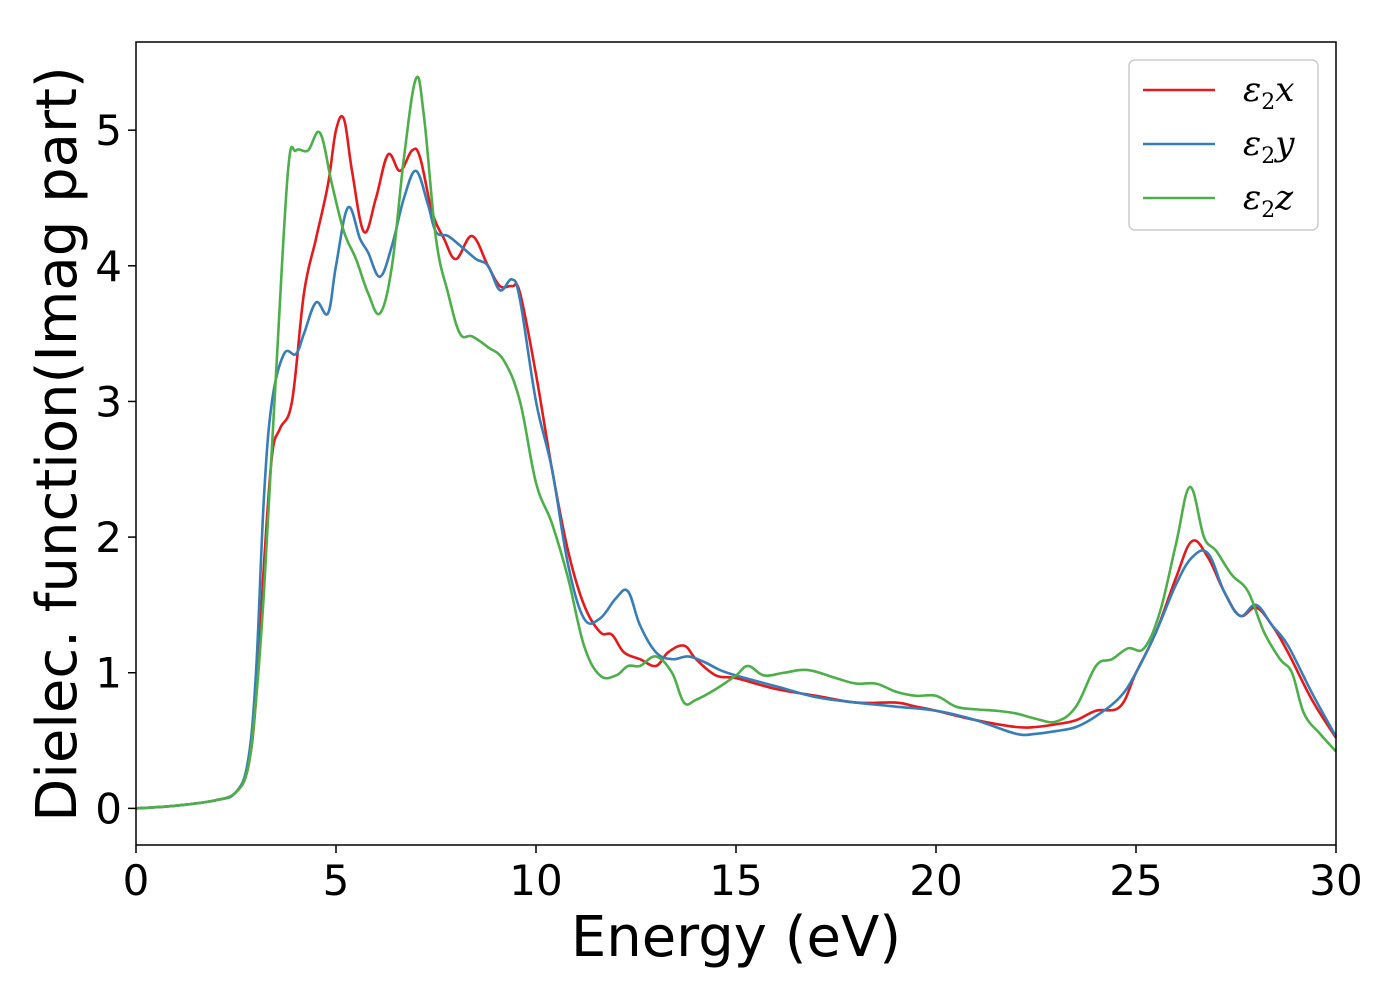  What do you see at coordinates (57, 444) in the screenshot?
I see `y-axis-label: Dielec. function(Imag part)` at bounding box center [57, 444].